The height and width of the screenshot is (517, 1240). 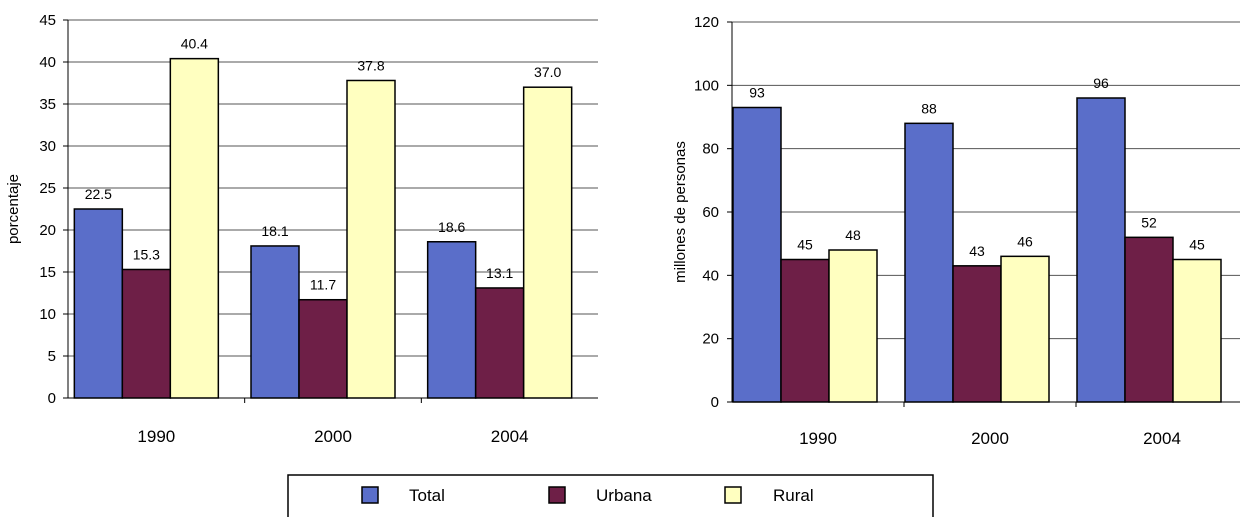 What do you see at coordinates (323, 285) in the screenshot?
I see `data-label-urbana-2000: 11.7` at bounding box center [323, 285].